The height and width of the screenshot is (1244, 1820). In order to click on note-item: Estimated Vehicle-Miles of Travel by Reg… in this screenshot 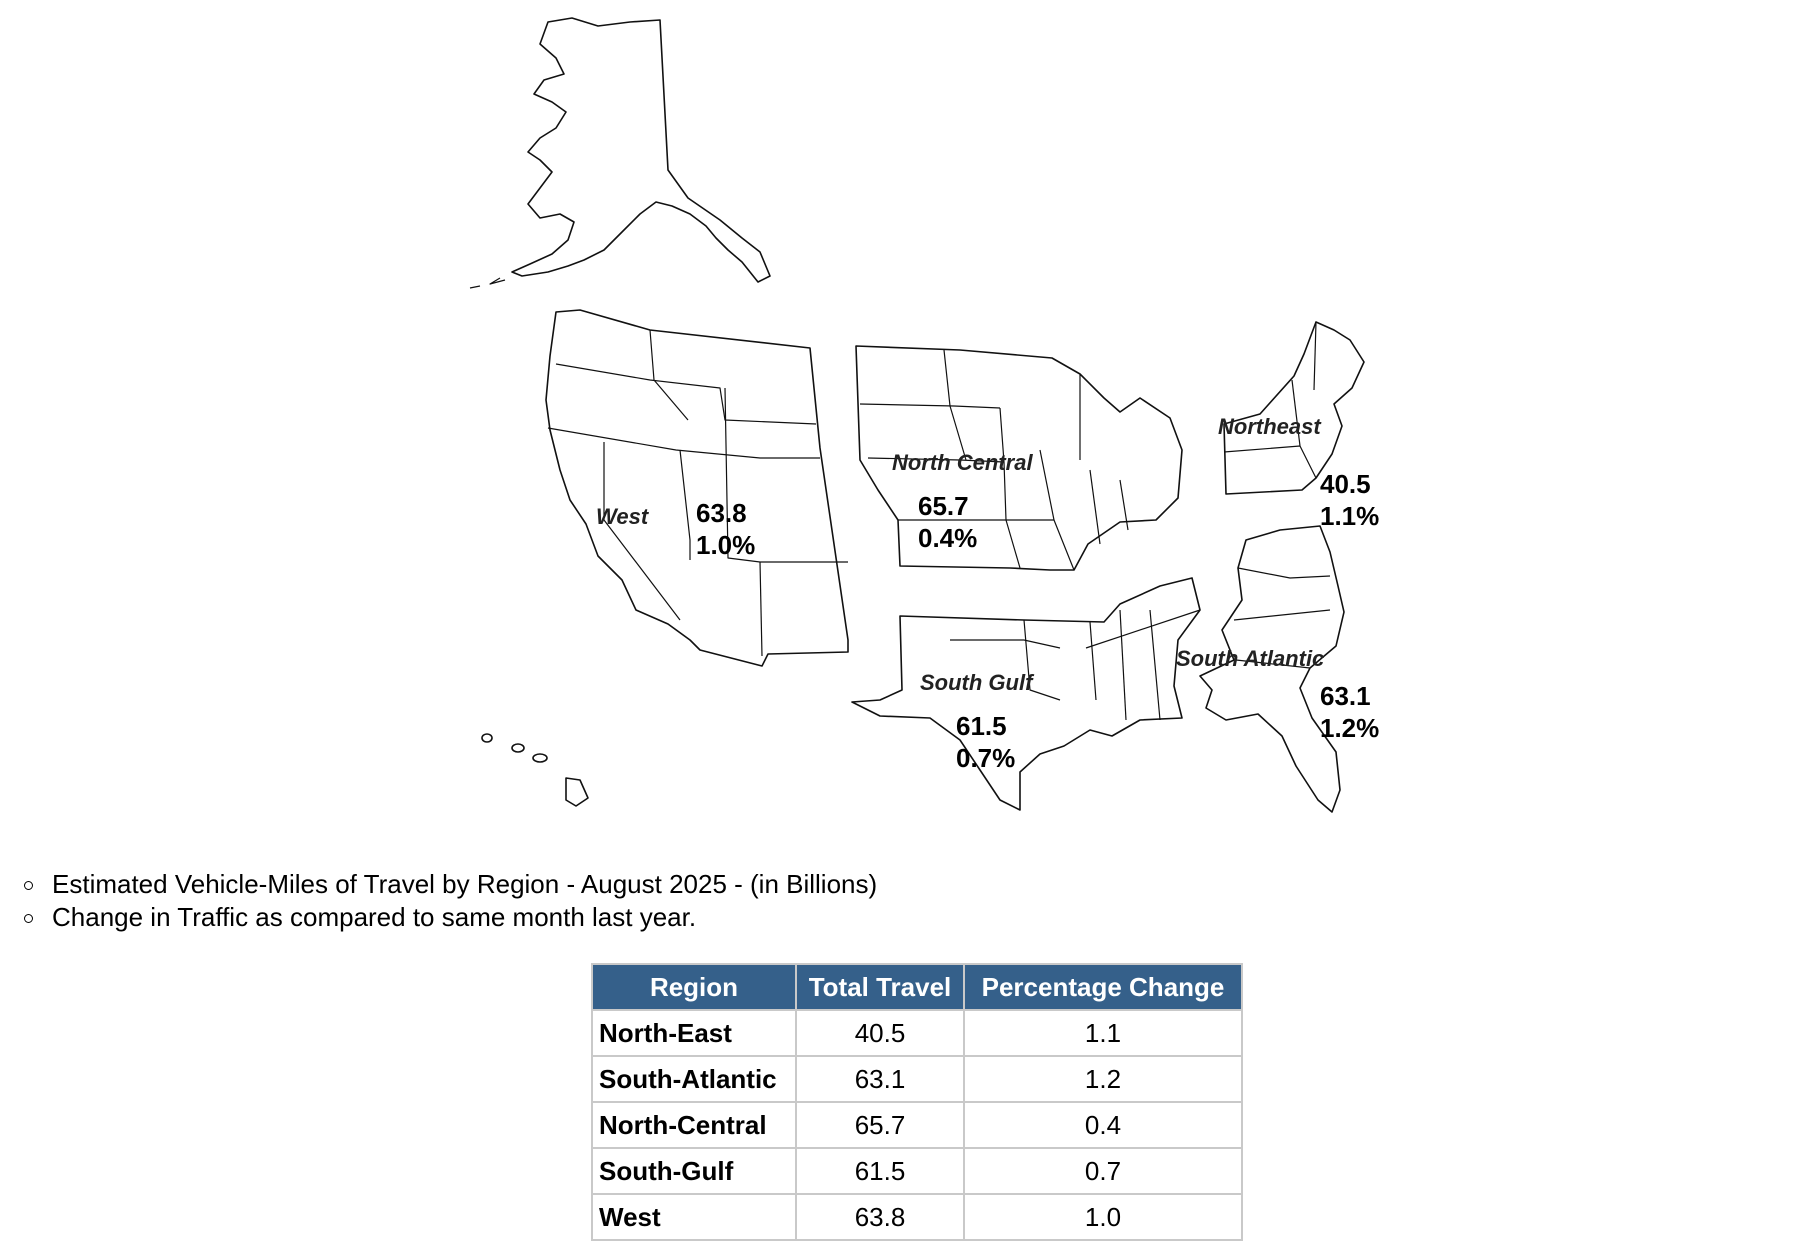, I will do `click(447, 884)`.